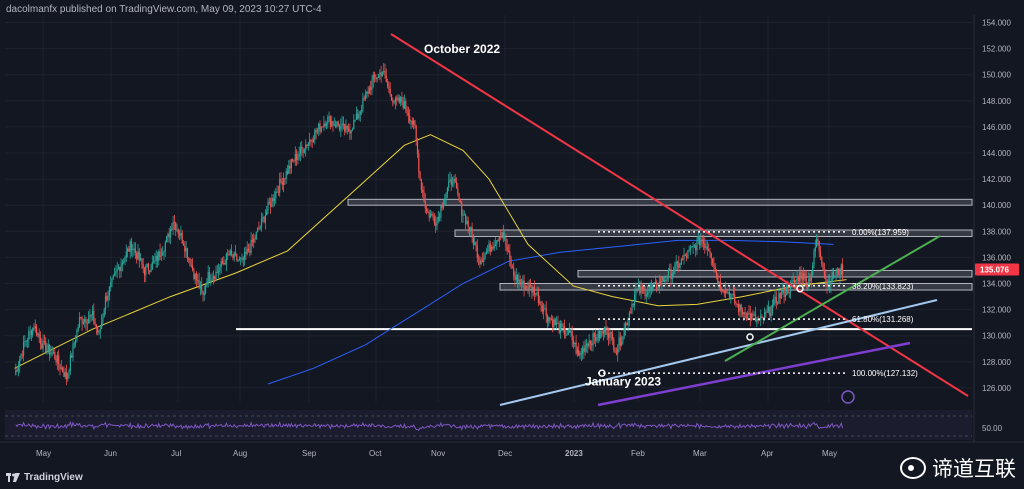 This screenshot has height=489, width=1024. What do you see at coordinates (44, 477) in the screenshot?
I see `tradingview-logo: TradingView` at bounding box center [44, 477].